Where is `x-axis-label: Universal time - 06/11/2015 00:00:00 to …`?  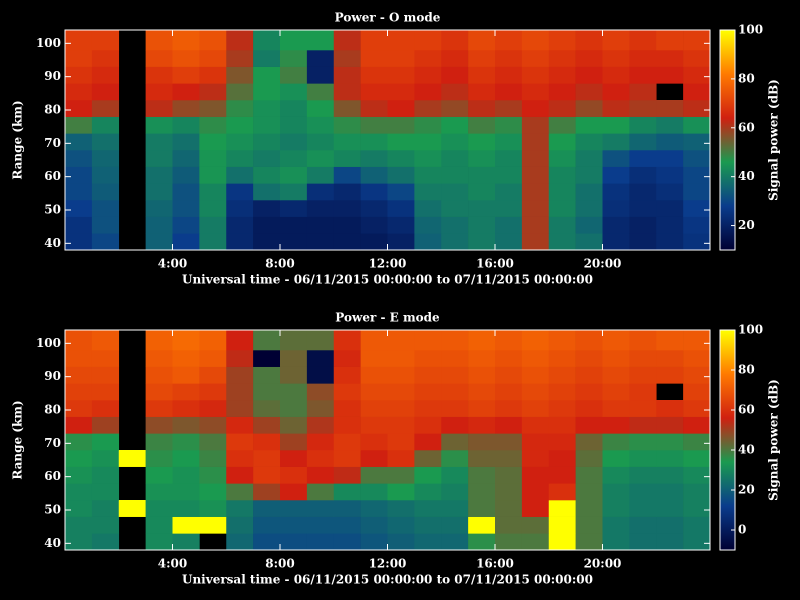 x-axis-label: Universal time - 06/11/2015 00:00:00 to … is located at coordinates (387, 580).